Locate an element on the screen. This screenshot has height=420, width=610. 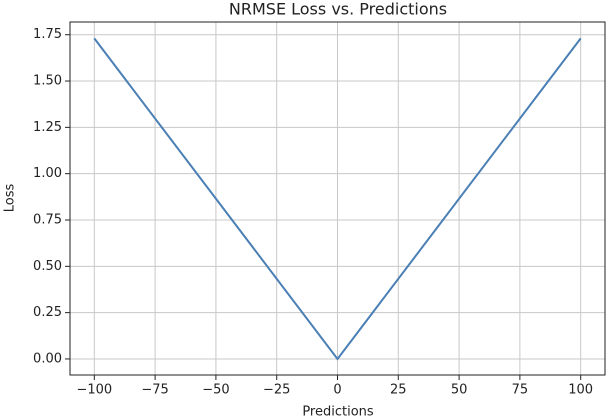
y-tick-label: 1.25 is located at coordinates (47, 127).